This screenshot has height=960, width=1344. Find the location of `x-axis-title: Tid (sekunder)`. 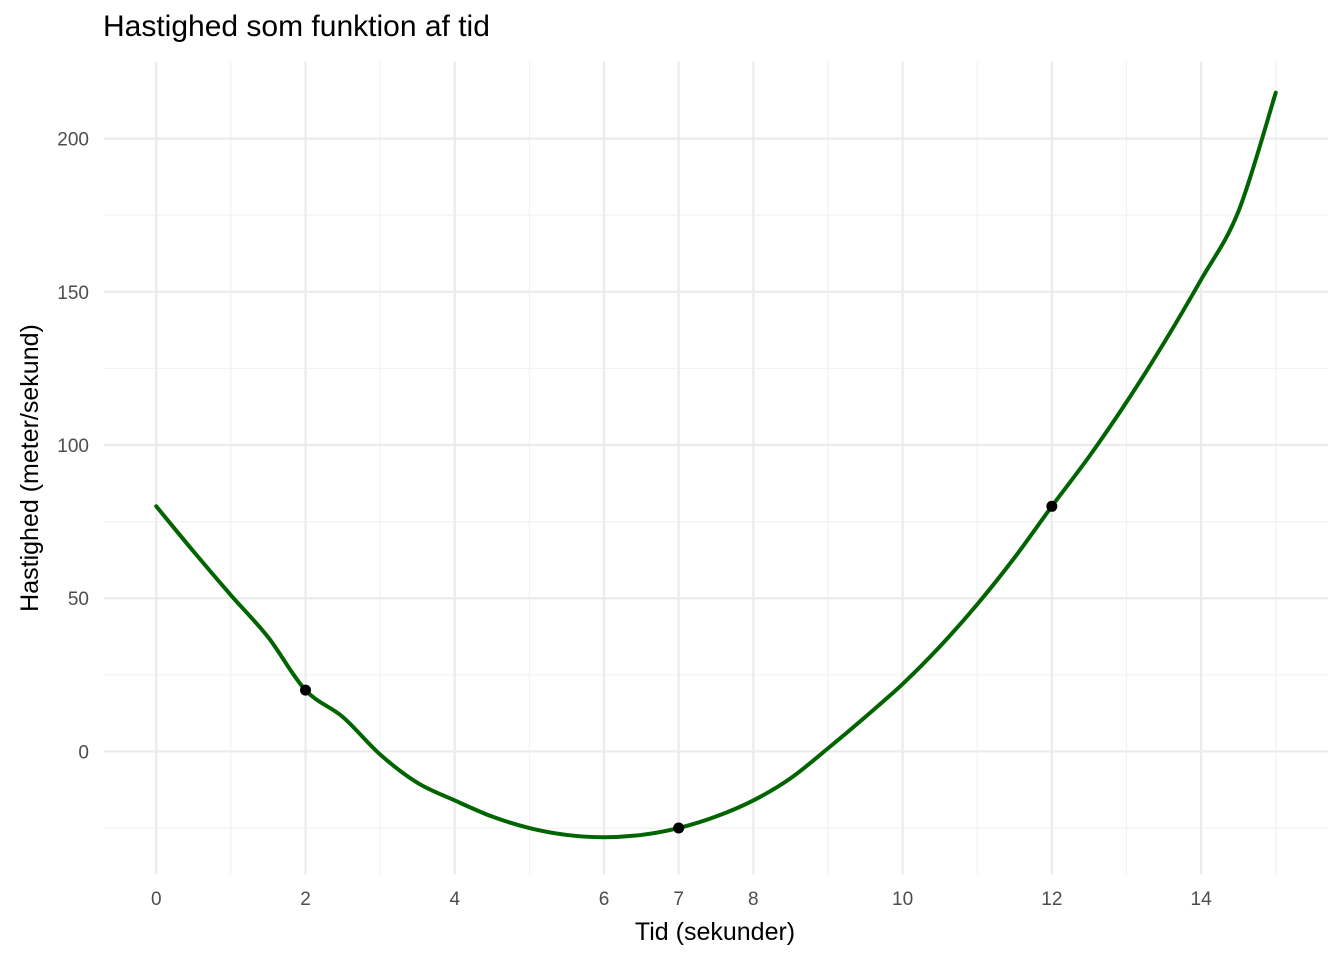

x-axis-title: Tid (sekunder) is located at coordinates (715, 932).